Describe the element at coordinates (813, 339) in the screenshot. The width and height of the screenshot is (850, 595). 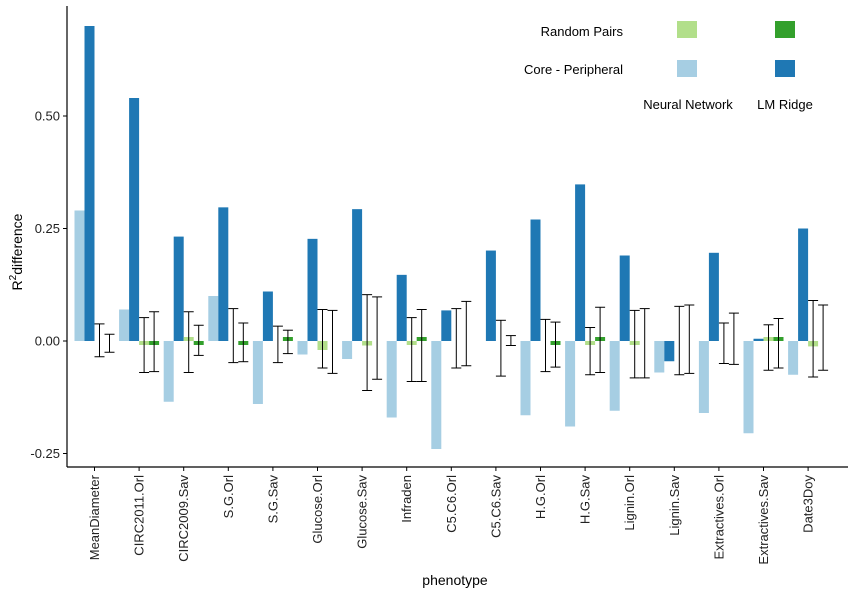
I see `errorbar-rp-nn-Date3Doy` at that location.